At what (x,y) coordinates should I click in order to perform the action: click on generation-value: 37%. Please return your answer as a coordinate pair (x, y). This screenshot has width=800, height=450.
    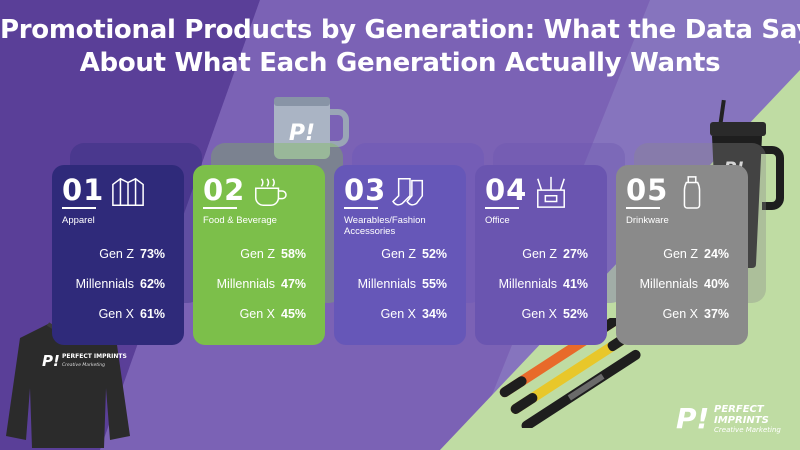
    Looking at the image, I should click on (717, 314).